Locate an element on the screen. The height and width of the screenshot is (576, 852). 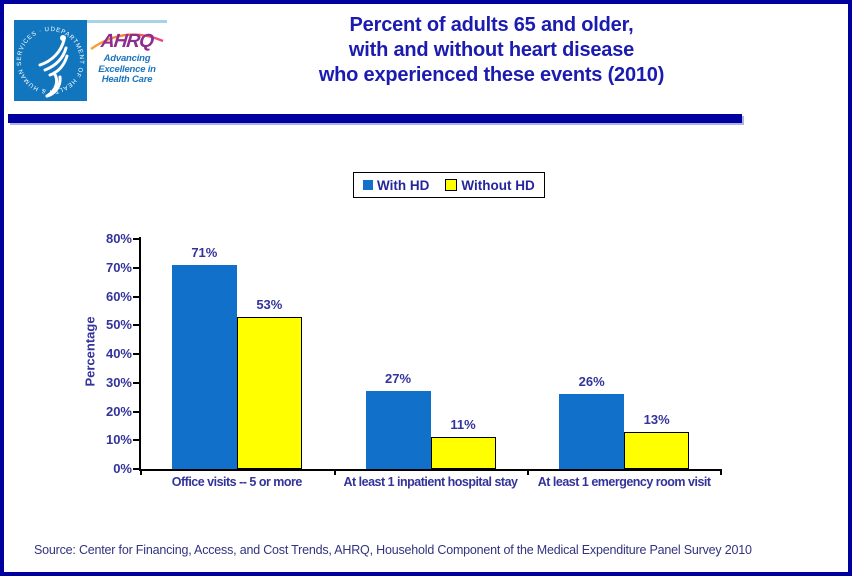
ahrq-tagline-line: Advancing is located at coordinates (127, 58).